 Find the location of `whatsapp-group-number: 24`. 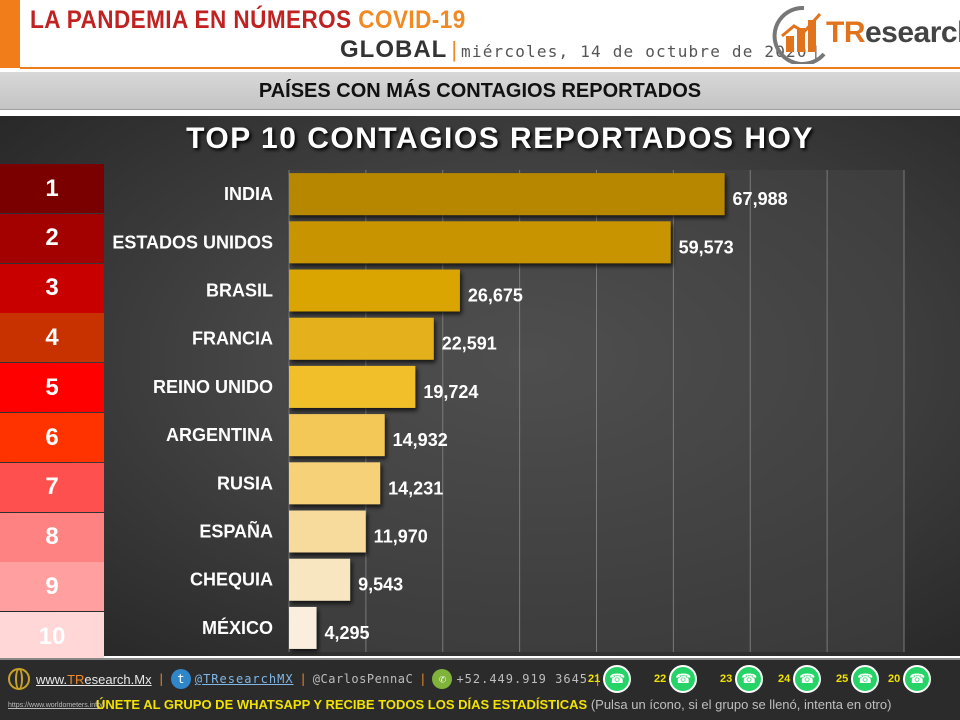

whatsapp-group-number: 24 is located at coordinates (784, 679).